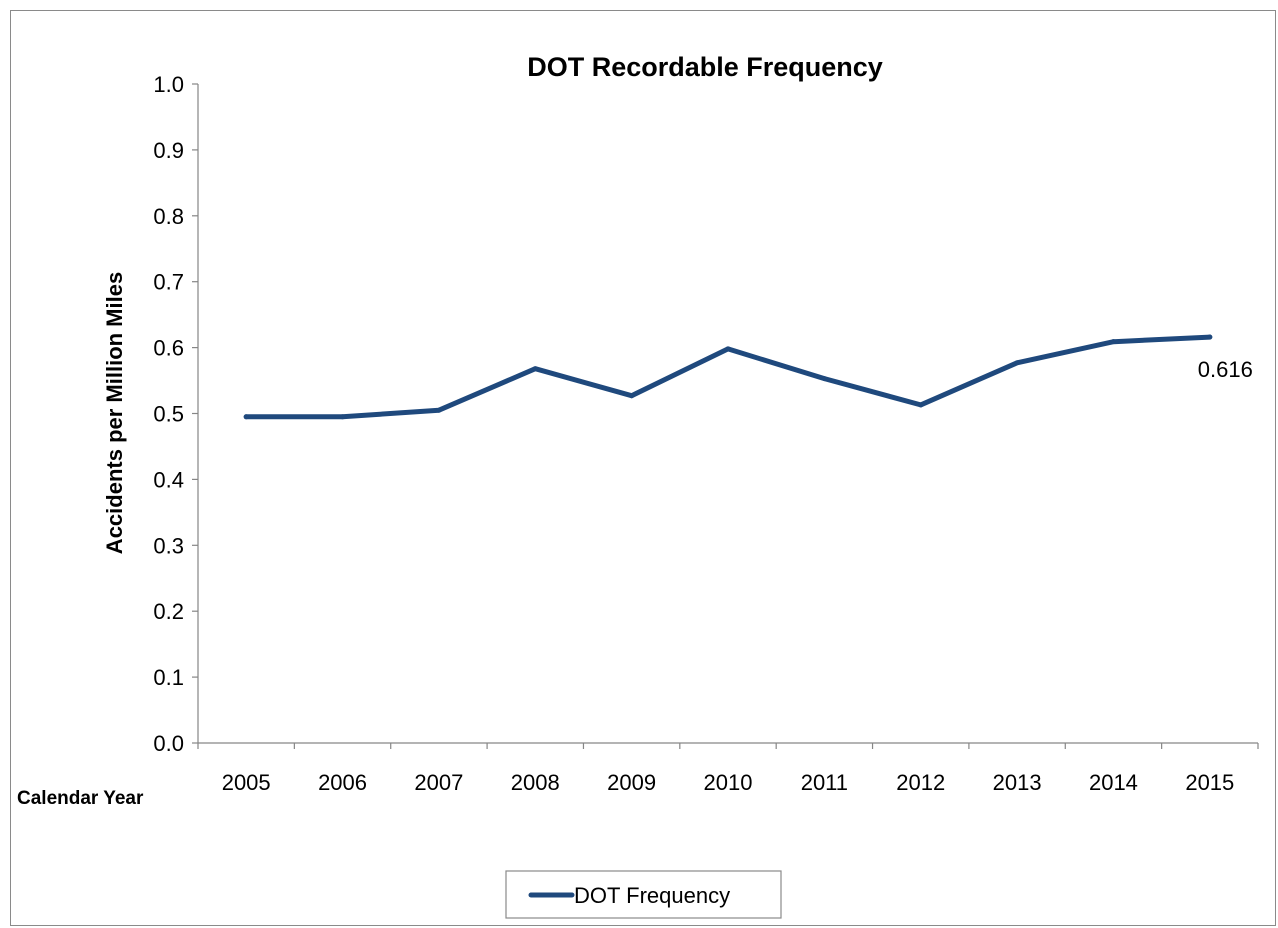 This screenshot has height=928, width=1278. Describe the element at coordinates (705, 67) in the screenshot. I see `chart-title: DOT Recordable Frequency` at that location.